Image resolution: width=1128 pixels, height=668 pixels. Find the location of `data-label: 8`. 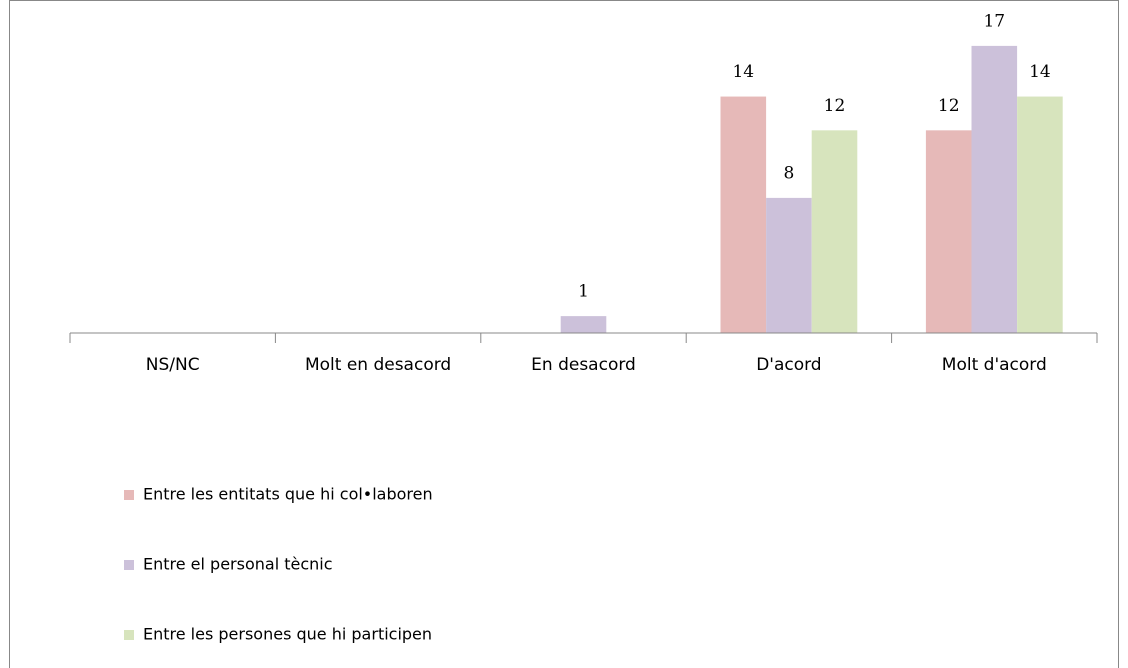

data-label: 8 is located at coordinates (788, 173).